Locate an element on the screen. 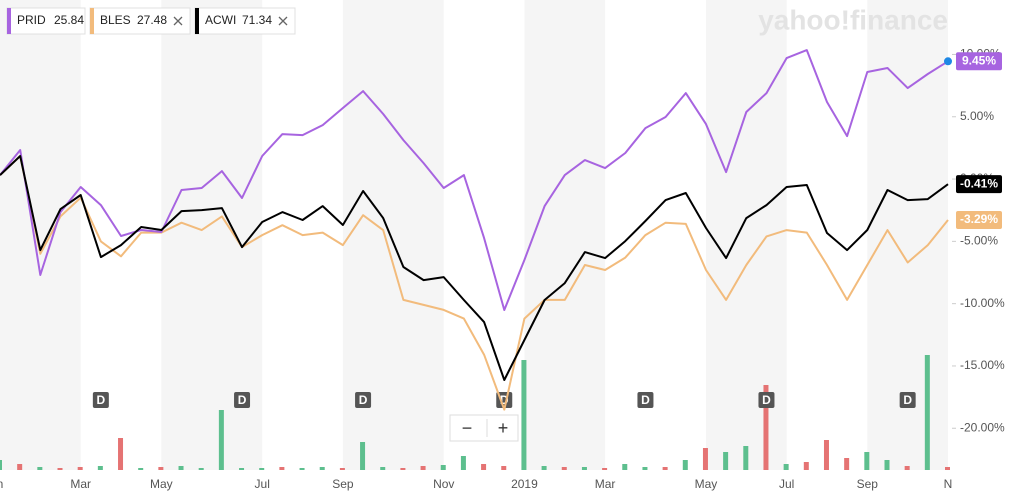 Image resolution: width=1017 pixels, height=497 pixels. y-tick-label: 5.00% is located at coordinates (977, 116).